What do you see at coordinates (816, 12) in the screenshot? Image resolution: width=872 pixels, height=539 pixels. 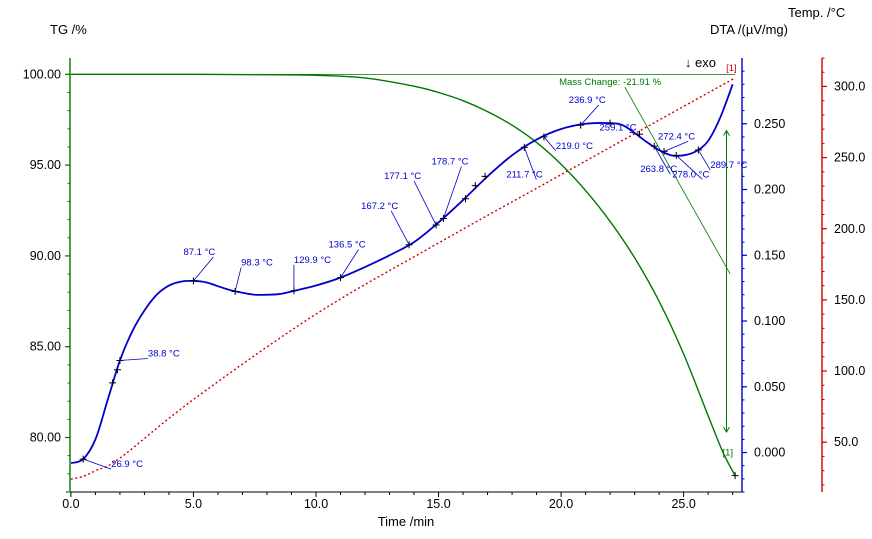 I see `temp-axis-title: Temp. /°C` at bounding box center [816, 12].